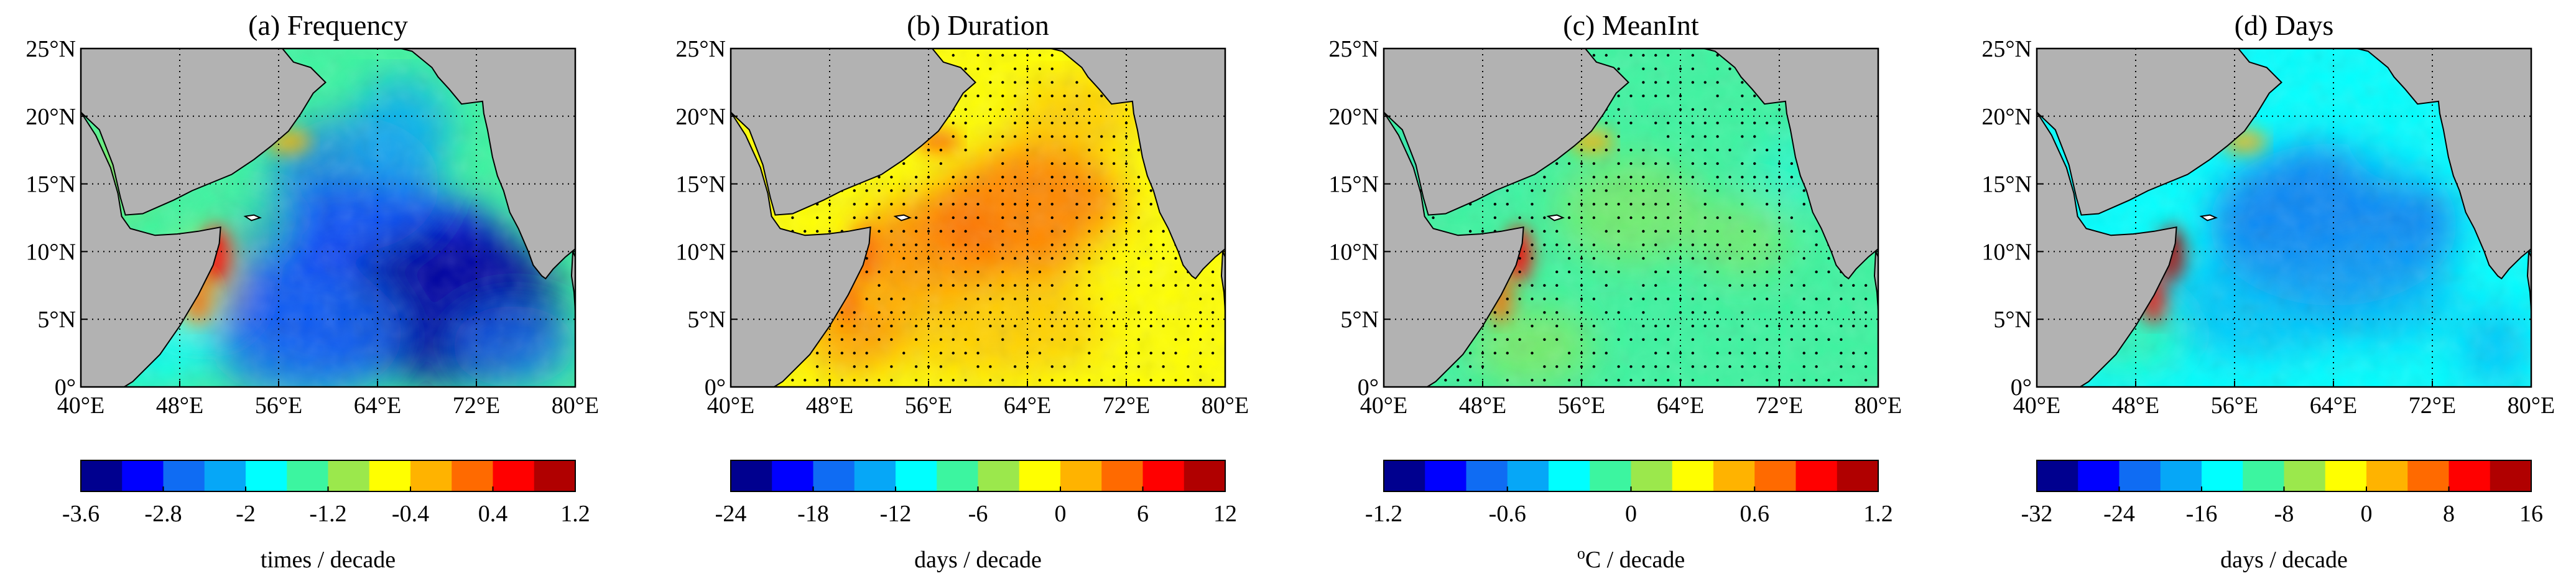 Image resolution: width=2576 pixels, height=586 pixels. What do you see at coordinates (2006, 185) in the screenshot?
I see `y-tick-label: 15°N` at bounding box center [2006, 185].